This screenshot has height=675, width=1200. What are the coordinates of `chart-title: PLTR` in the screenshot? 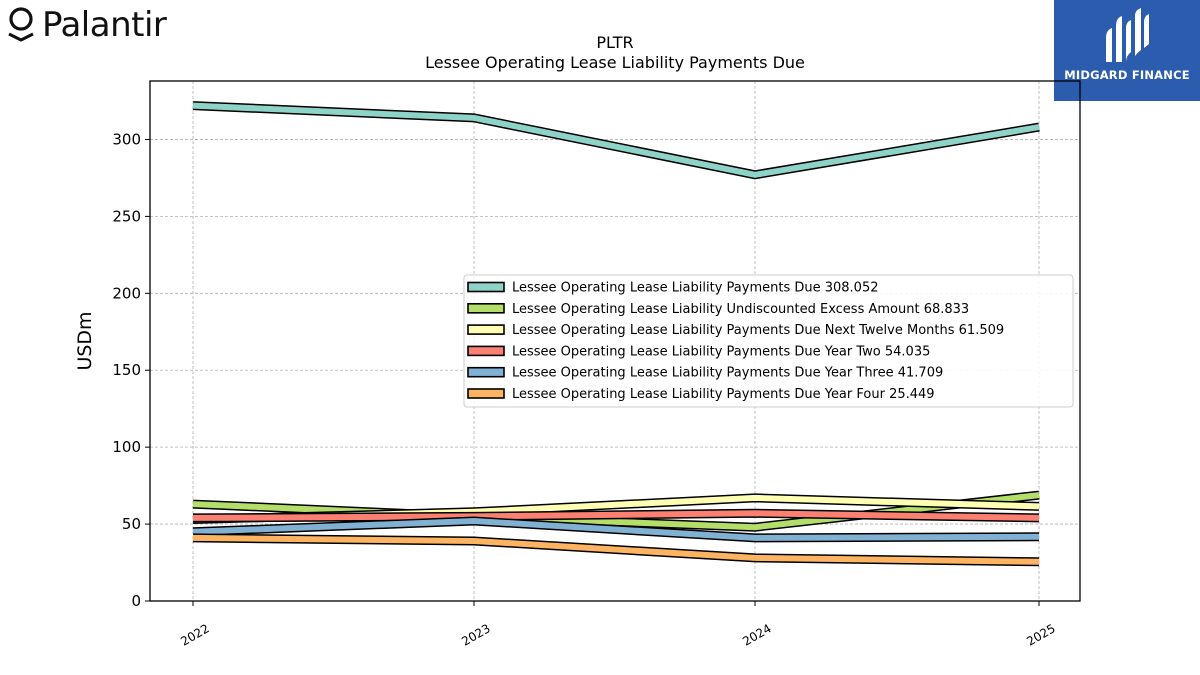 It's located at (614, 42).